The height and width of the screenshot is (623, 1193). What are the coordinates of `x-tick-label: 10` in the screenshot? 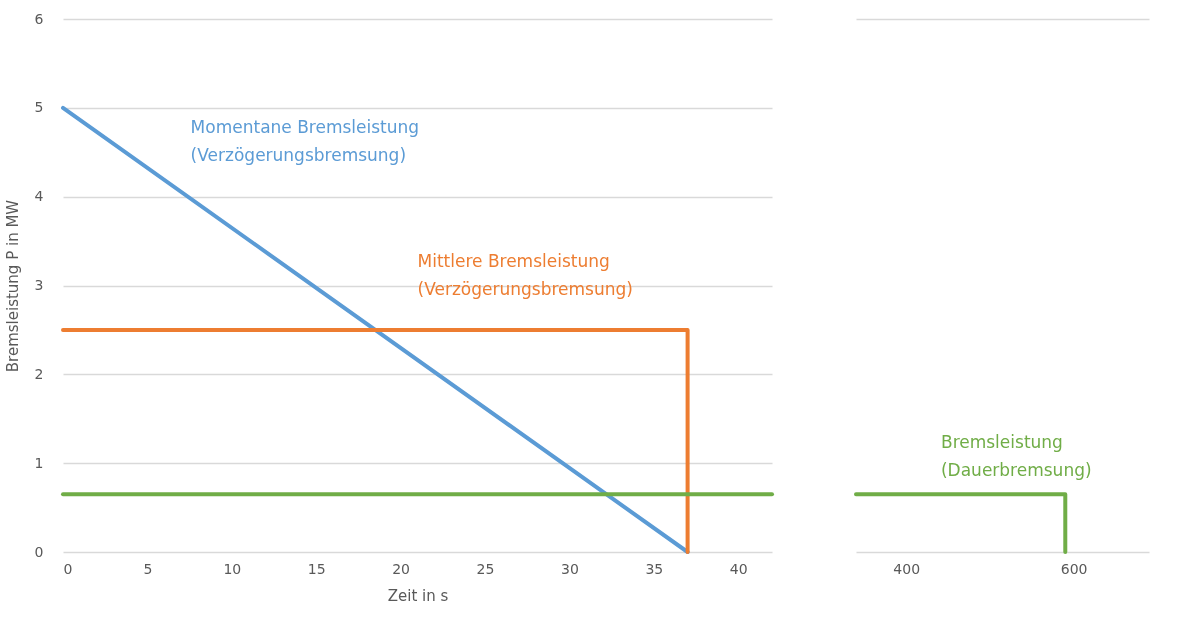 It's located at (232, 568).